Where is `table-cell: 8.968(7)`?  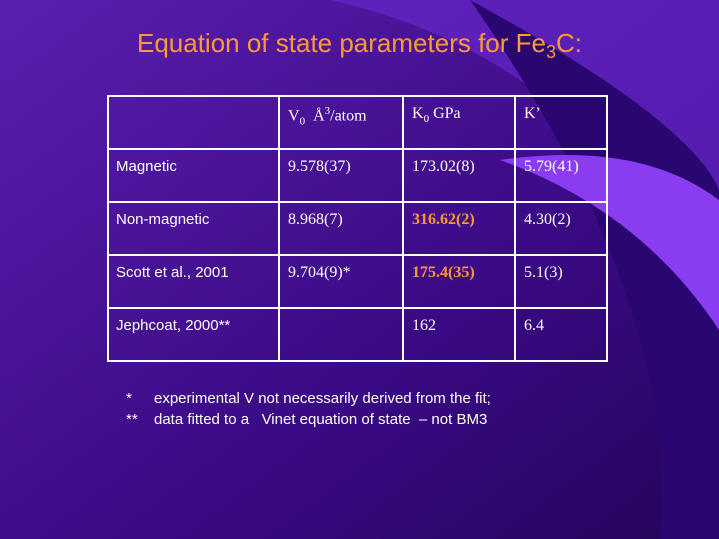 table-cell: 8.968(7) is located at coordinates (341, 228).